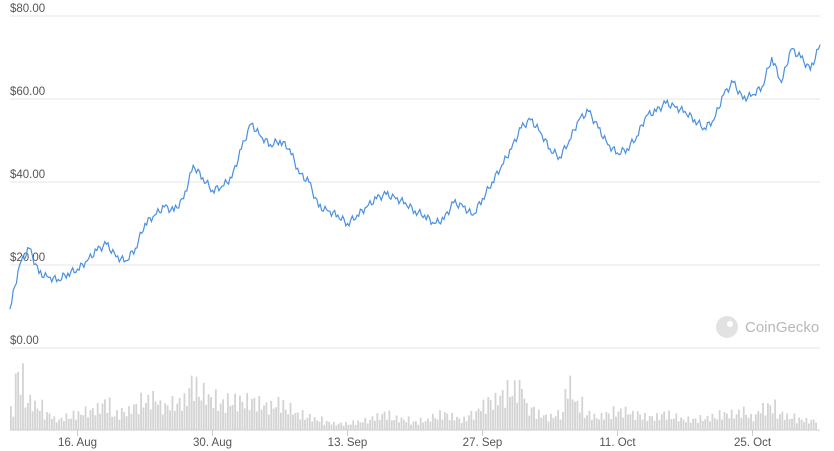 The width and height of the screenshot is (834, 451). I want to click on y-tick-label: $20.00, so click(27, 258).